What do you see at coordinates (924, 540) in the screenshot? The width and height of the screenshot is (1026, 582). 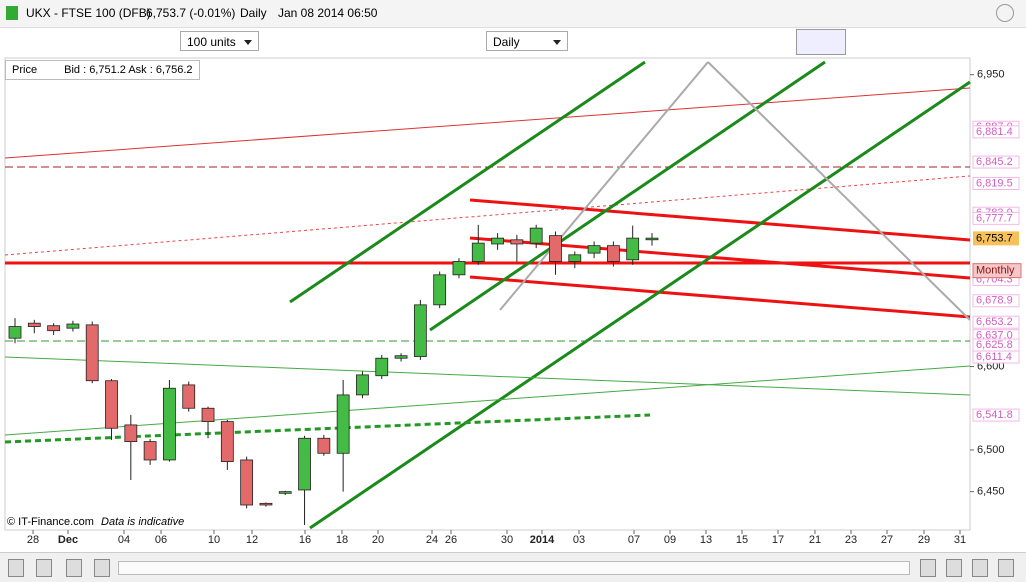 I see `x-tick-label: 29` at bounding box center [924, 540].